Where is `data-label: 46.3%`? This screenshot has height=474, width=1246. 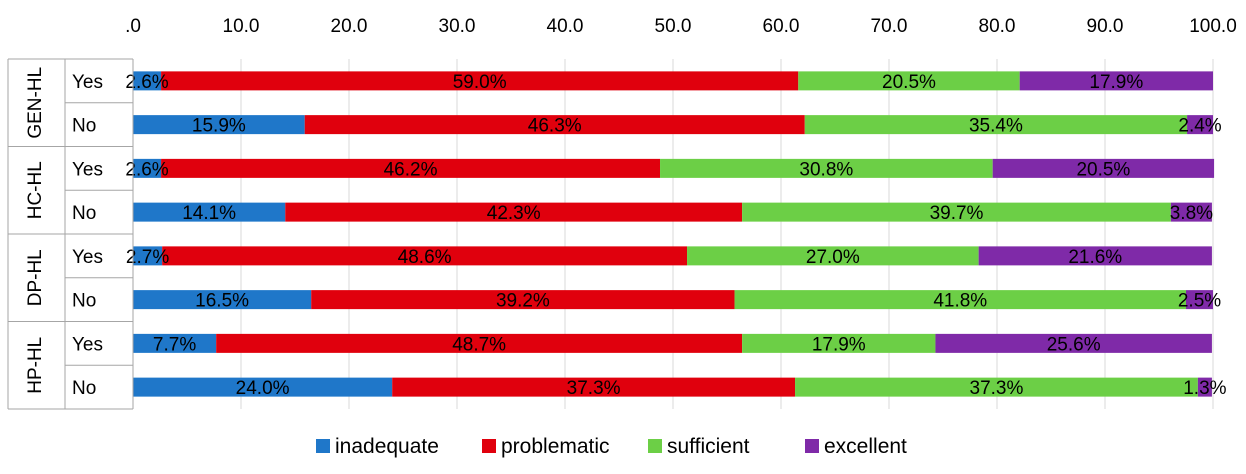
data-label: 46.3% is located at coordinates (555, 126).